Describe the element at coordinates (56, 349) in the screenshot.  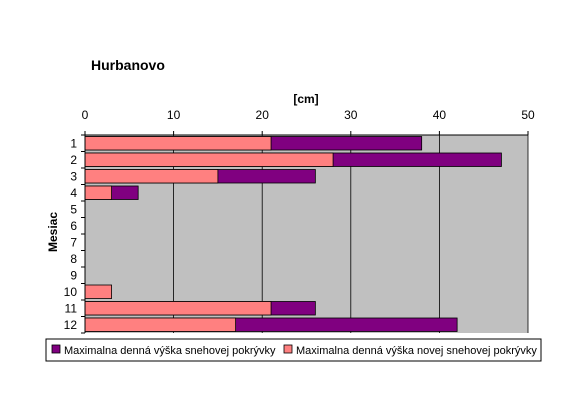
I see `legend-swatch-snow-cover` at that location.